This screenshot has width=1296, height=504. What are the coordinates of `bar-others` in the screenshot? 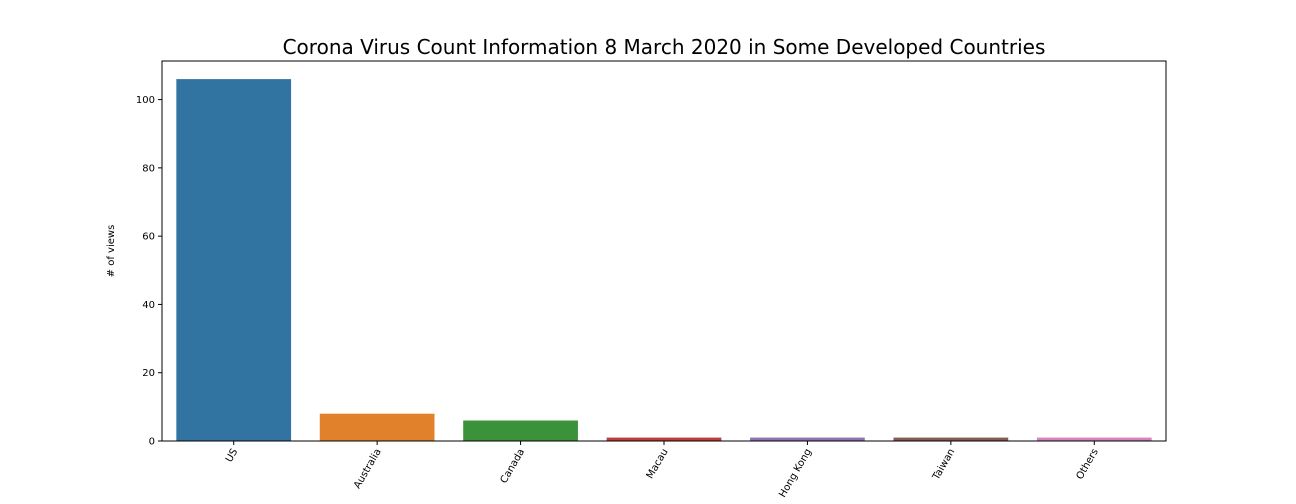 It's located at (1094, 439).